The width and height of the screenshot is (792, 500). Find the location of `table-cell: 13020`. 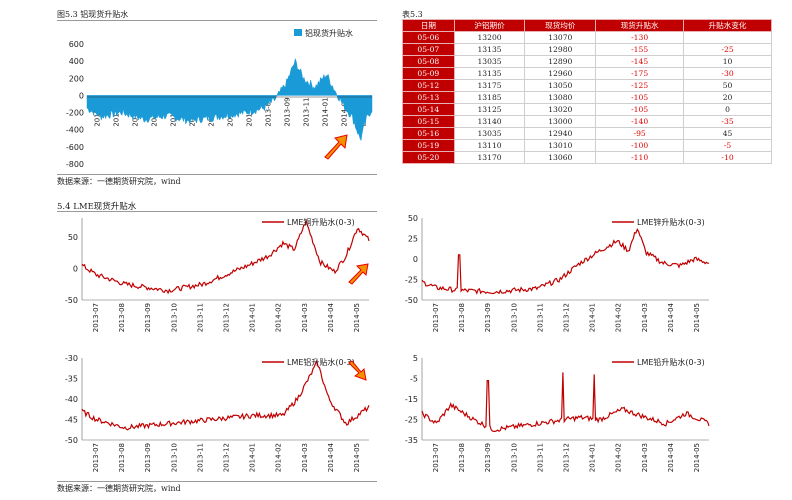

table-cell: 13020 is located at coordinates (560, 109).